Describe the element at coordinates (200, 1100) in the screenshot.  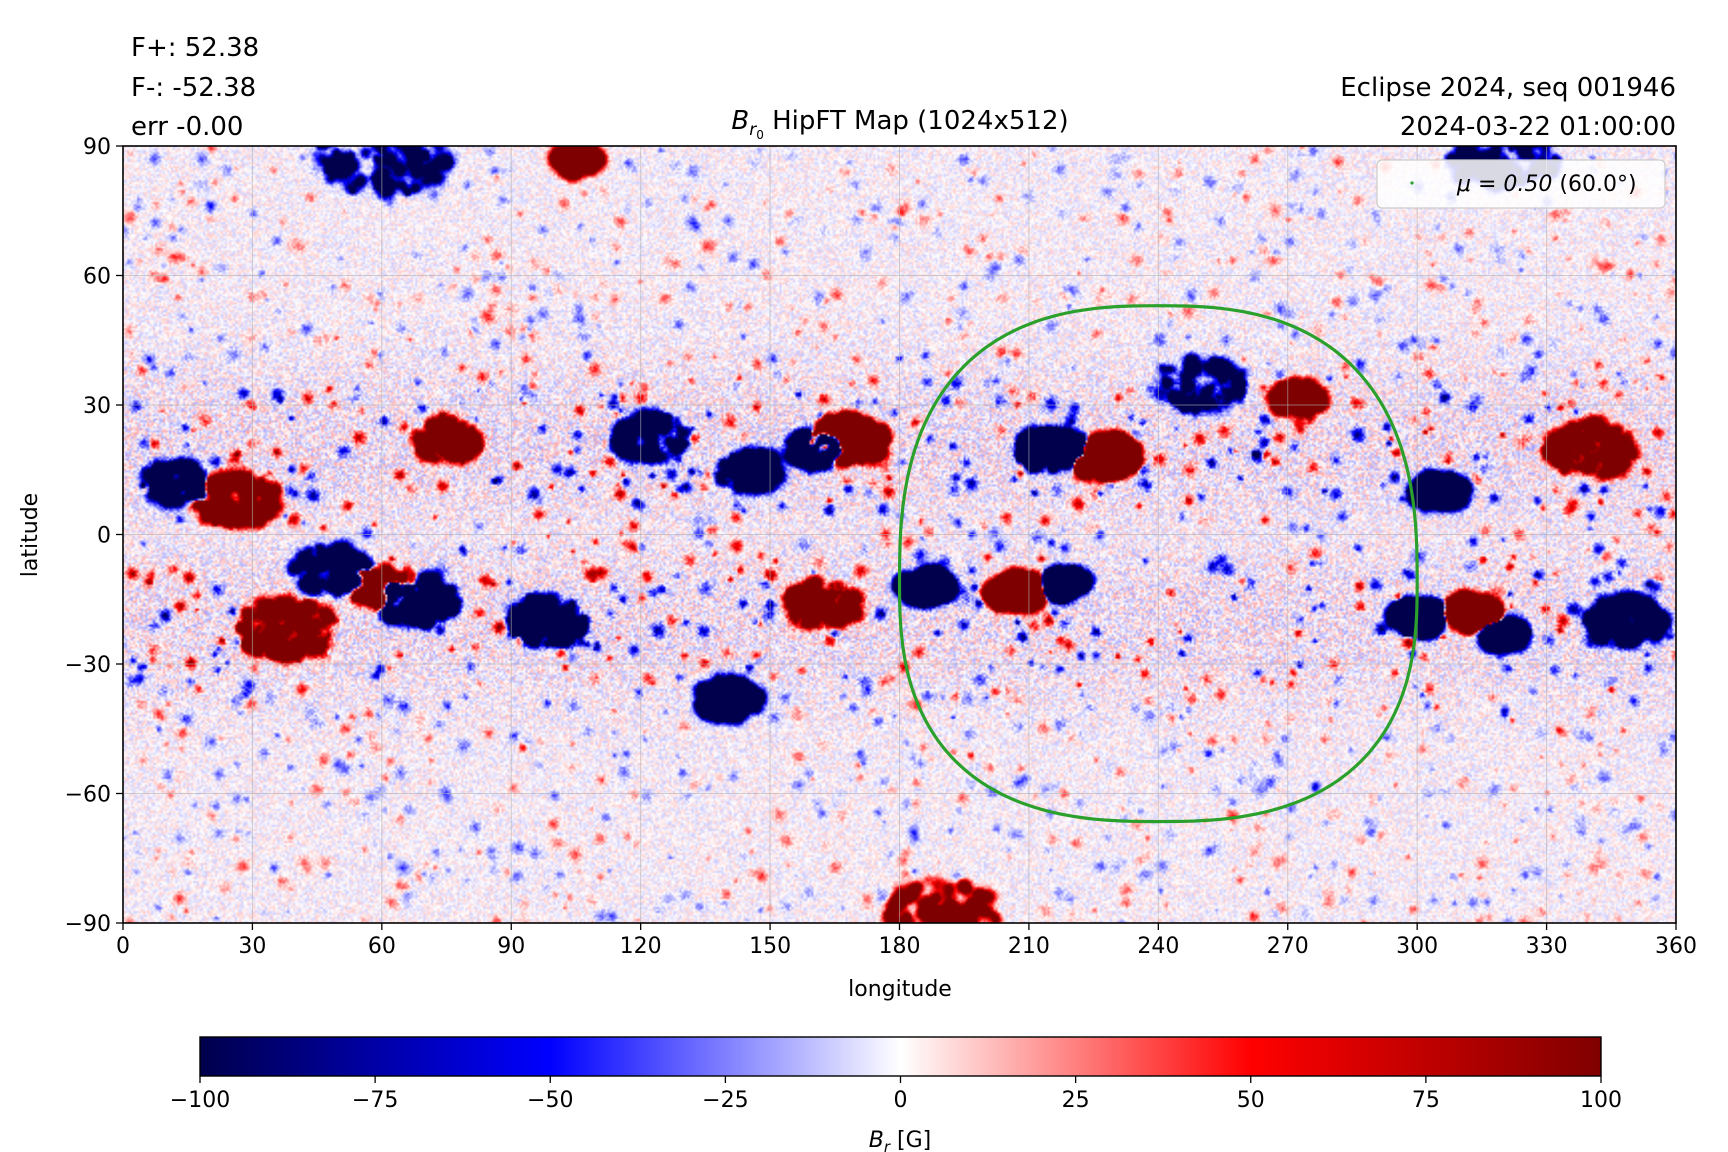
I see `colorbar-tick-label: −100` at that location.